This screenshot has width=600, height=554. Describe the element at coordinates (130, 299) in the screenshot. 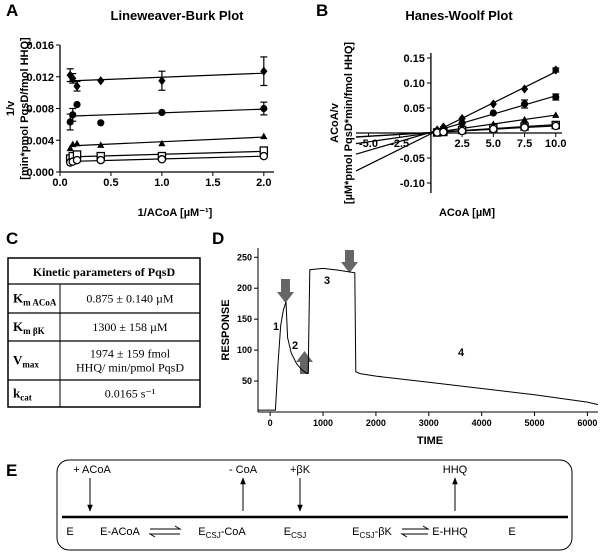

I see `parameter-value: 0.875 ± 0.140 µM` at that location.